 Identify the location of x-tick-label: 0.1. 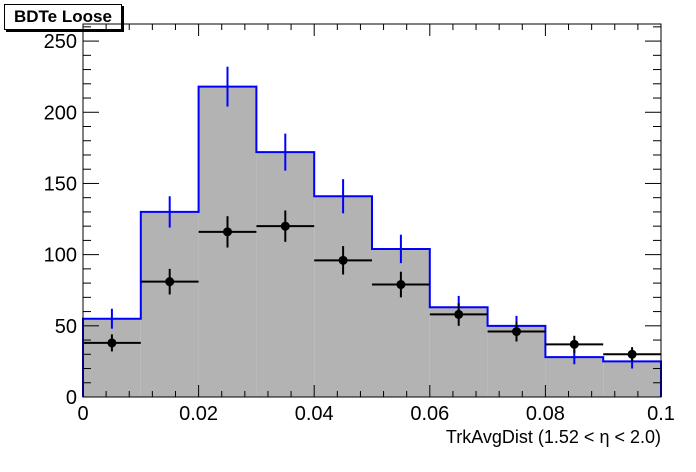
(661, 414).